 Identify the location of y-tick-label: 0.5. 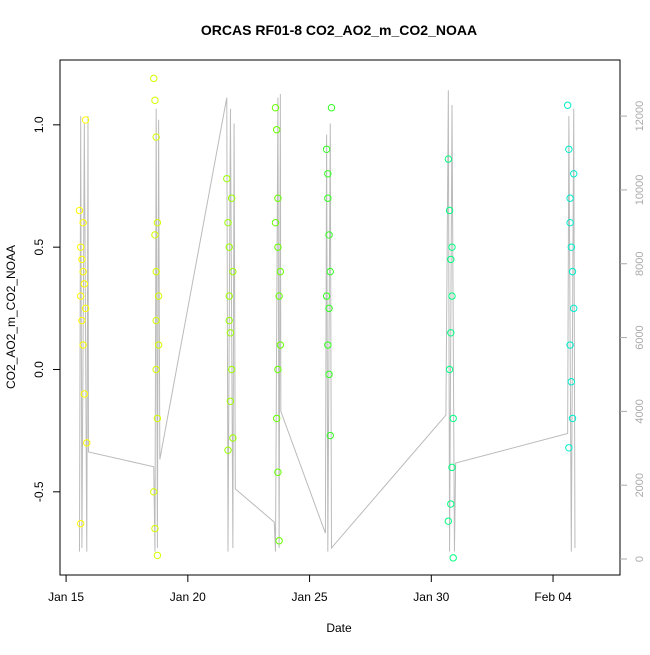
(39, 246).